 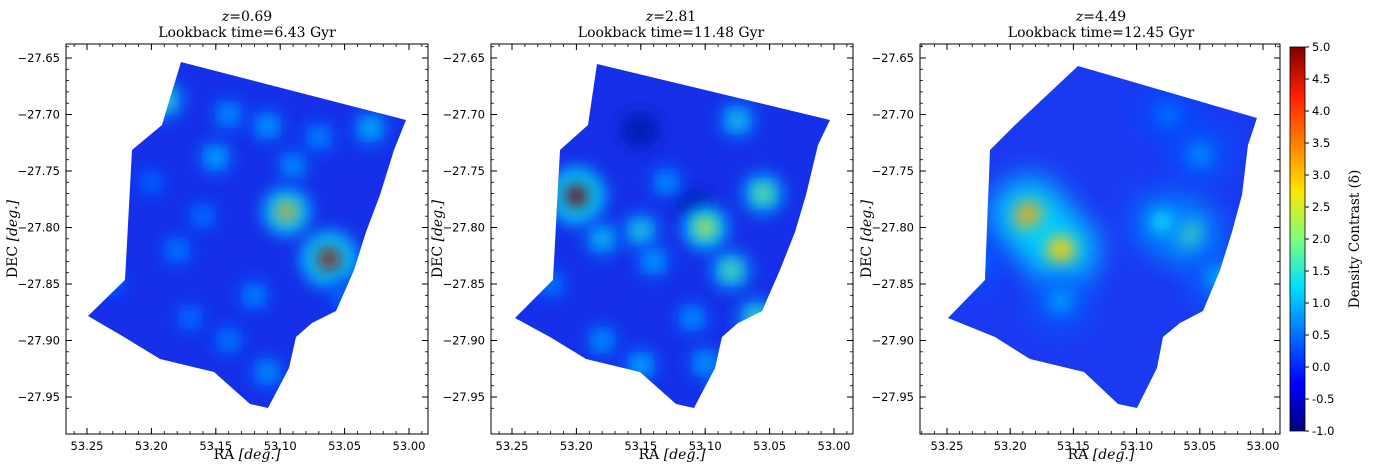 I want to click on colorbar-tick-label: 2.5, so click(x=1321, y=207).